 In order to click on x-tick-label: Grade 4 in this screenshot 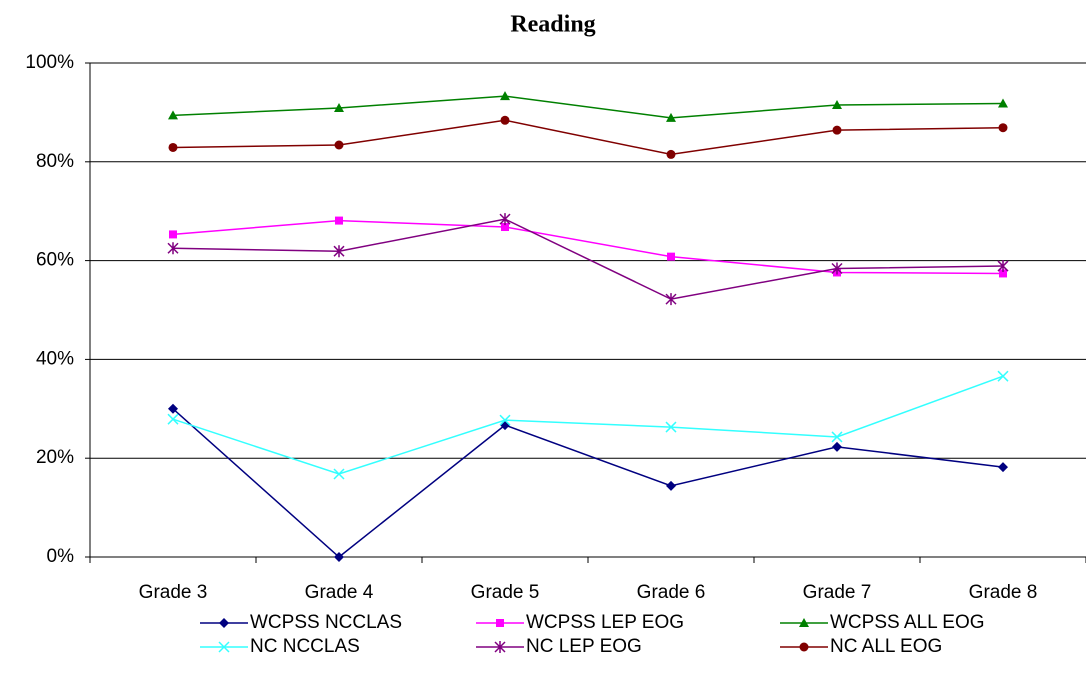, I will do `click(339, 592)`.